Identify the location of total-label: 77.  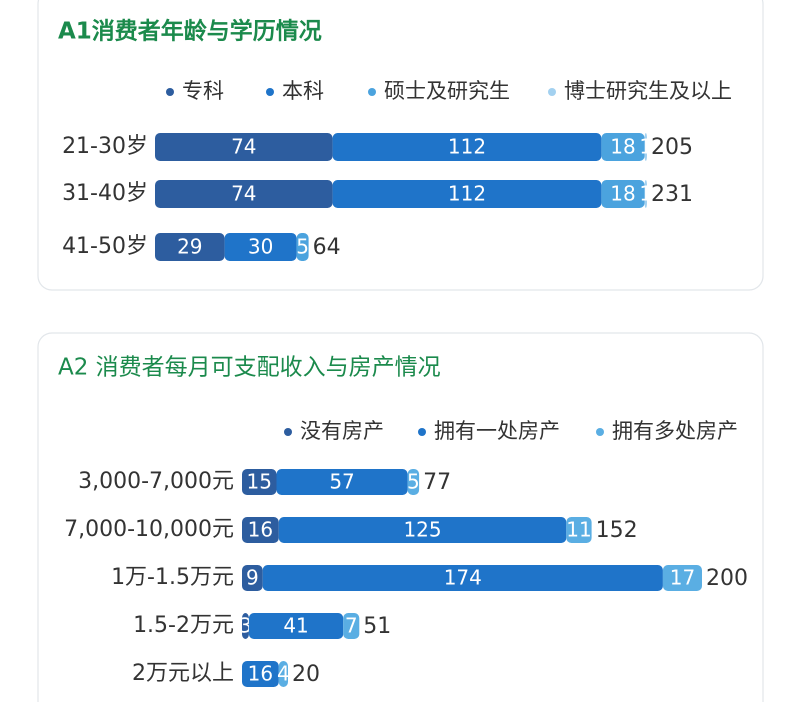
(437, 482).